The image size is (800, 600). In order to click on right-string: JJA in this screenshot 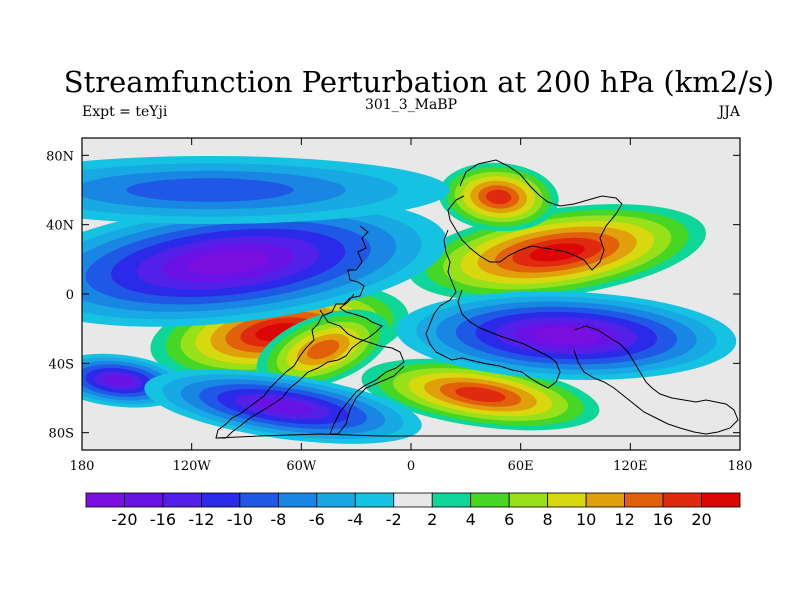, I will do `click(729, 112)`.